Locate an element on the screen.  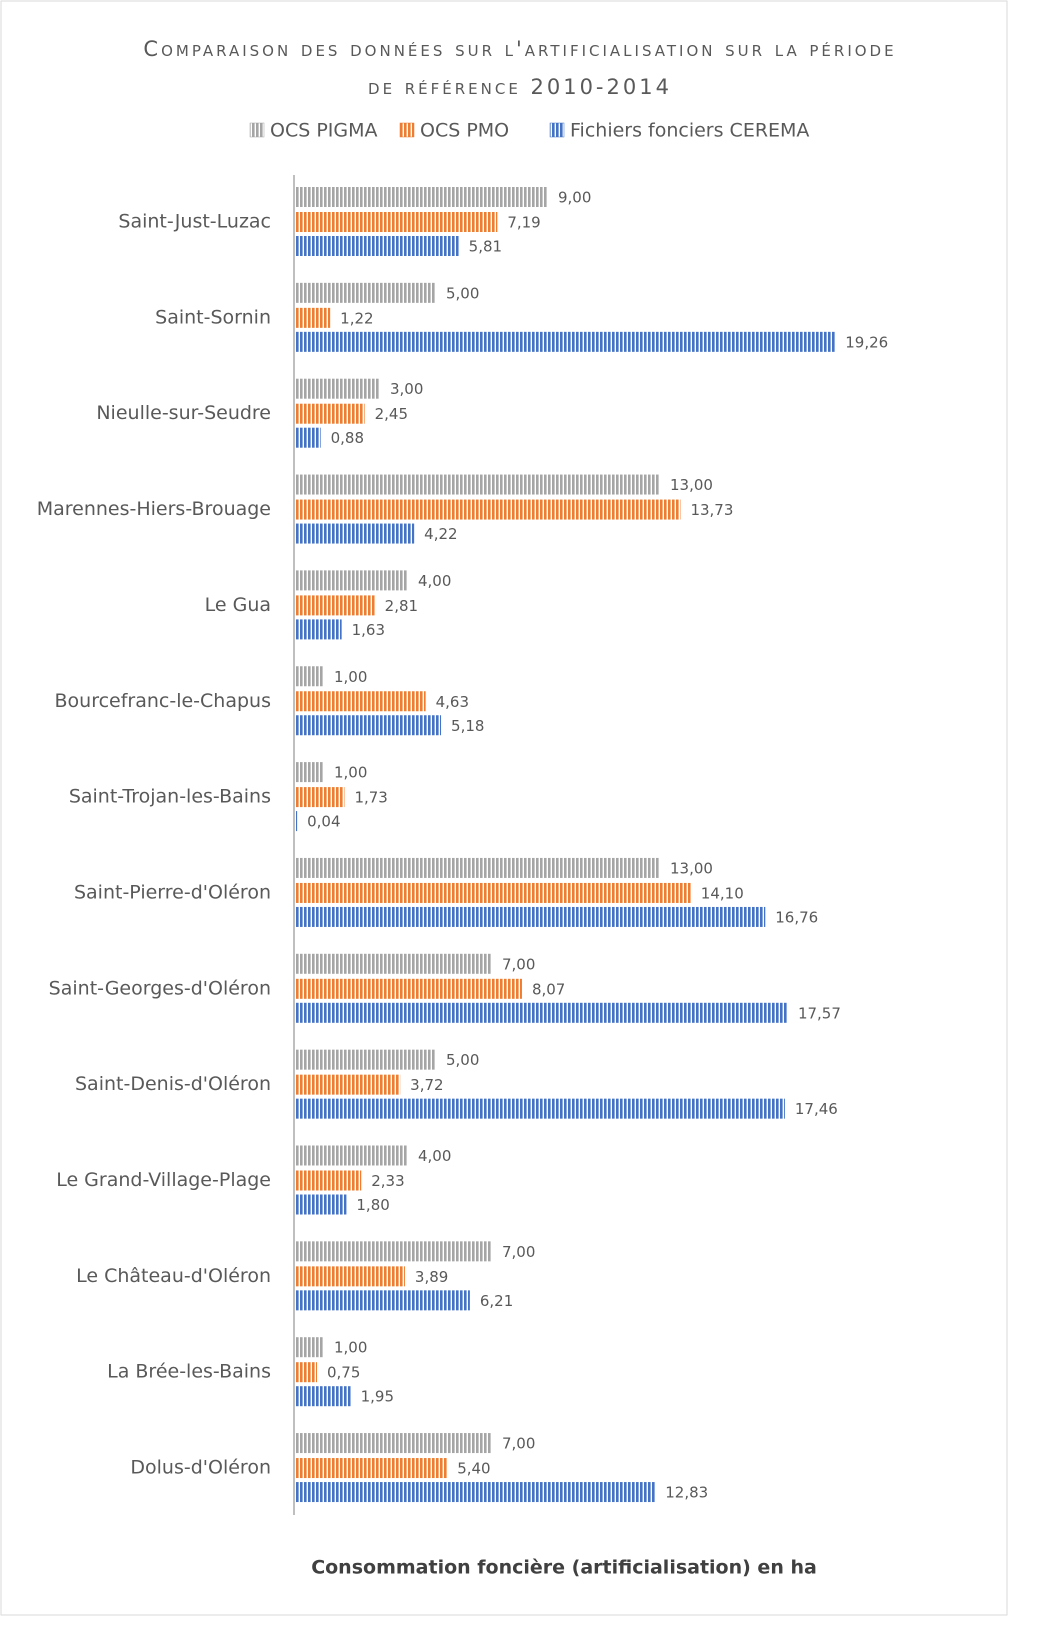
data-label: 8,07 is located at coordinates (548, 989).